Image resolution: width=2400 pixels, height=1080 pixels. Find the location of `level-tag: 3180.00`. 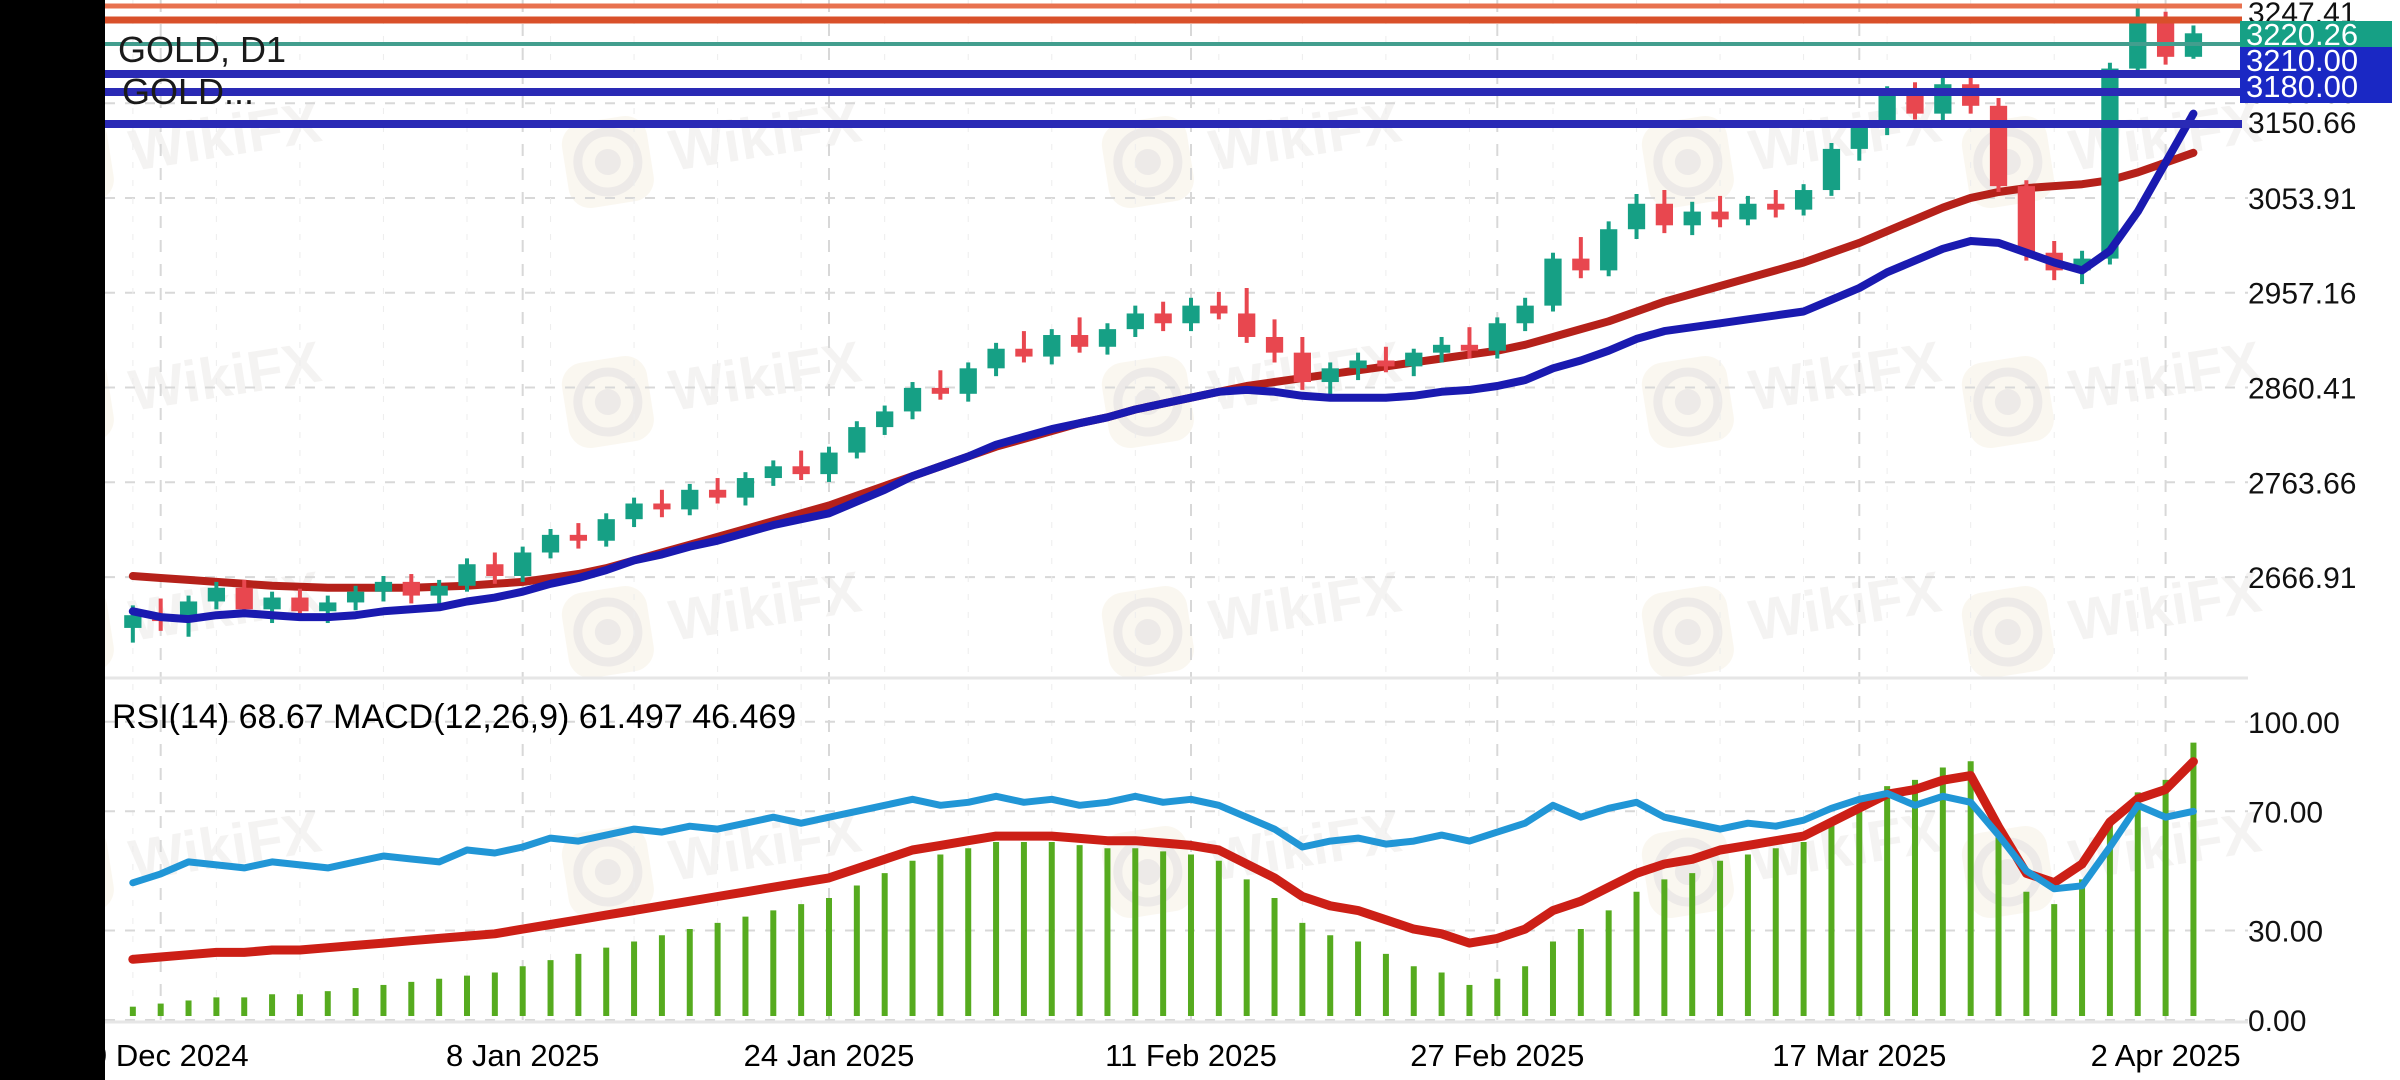

level-tag: 3180.00 is located at coordinates (2316, 86).